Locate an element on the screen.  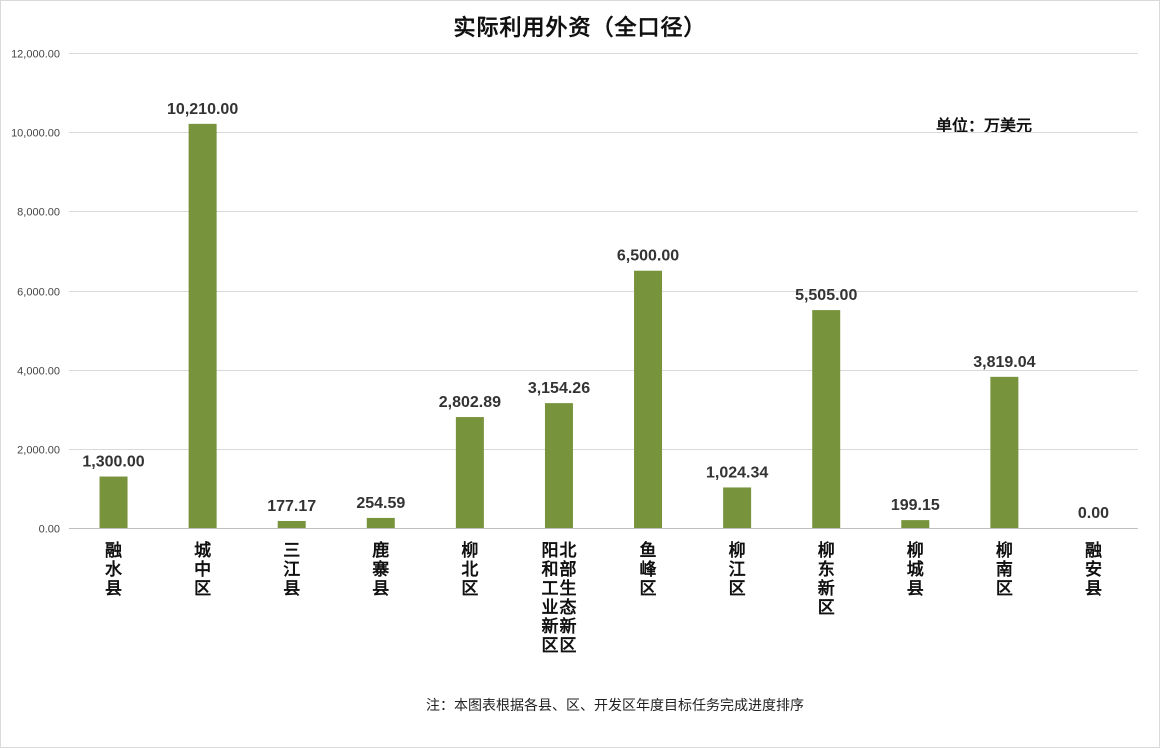
y-tick-label: 8,000.00 is located at coordinates (38, 213).